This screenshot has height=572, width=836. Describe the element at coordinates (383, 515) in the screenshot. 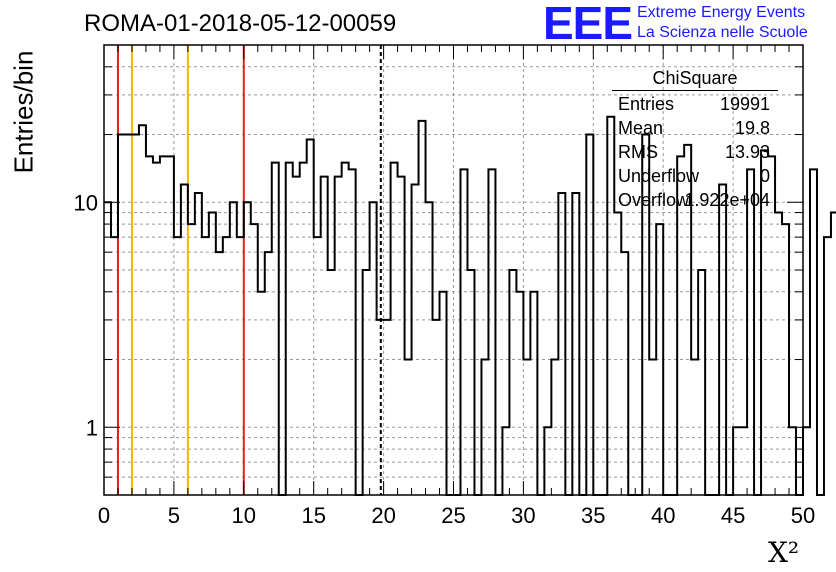

I see `x-tick-label: 20` at that location.